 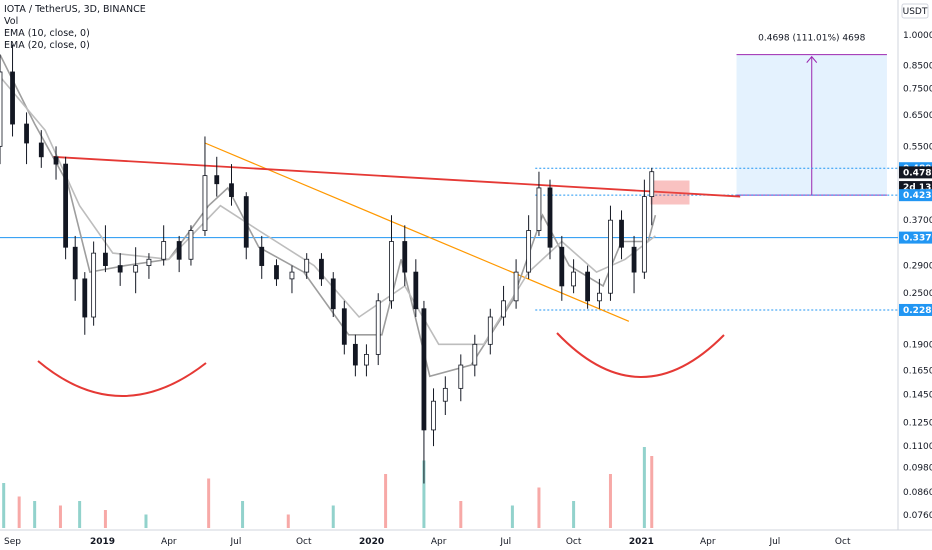 What do you see at coordinates (917, 221) in the screenshot?
I see `price-tick-label: 0.3700` at bounding box center [917, 221].